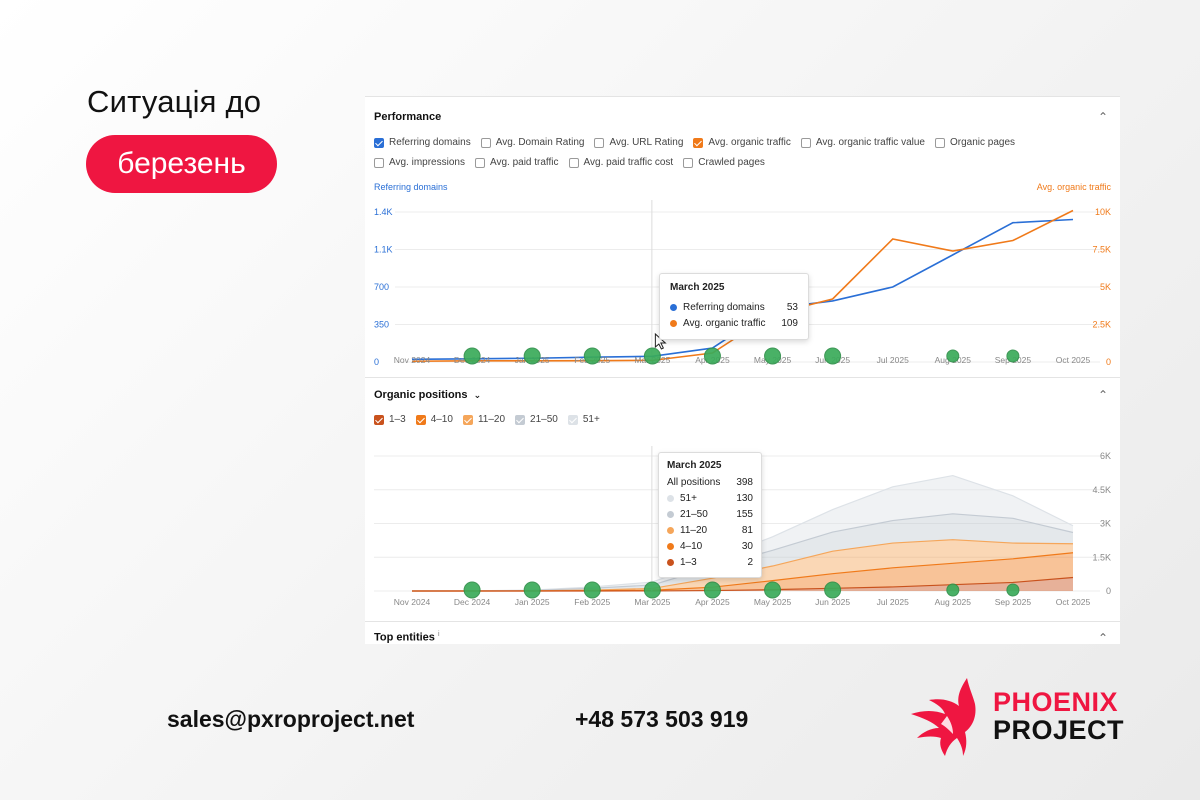 This screenshot has height=800, width=1200. Describe the element at coordinates (472, 602) in the screenshot. I see `x-tick-label: Dec 2024` at that location.